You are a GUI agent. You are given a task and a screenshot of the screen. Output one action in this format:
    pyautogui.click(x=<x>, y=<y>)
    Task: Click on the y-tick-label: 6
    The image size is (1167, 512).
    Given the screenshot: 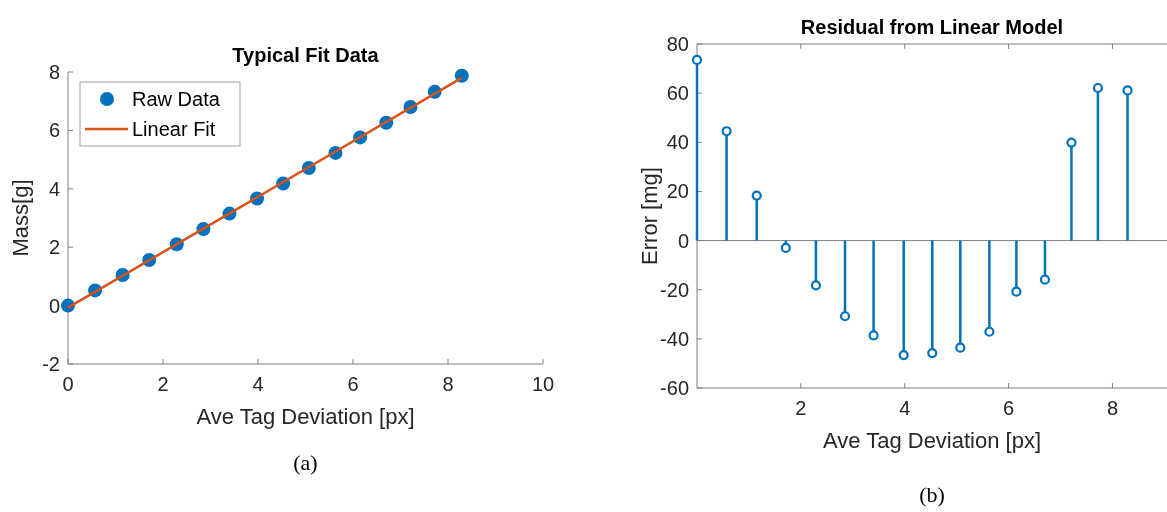 What is the action you would take?
    pyautogui.click(x=54, y=130)
    